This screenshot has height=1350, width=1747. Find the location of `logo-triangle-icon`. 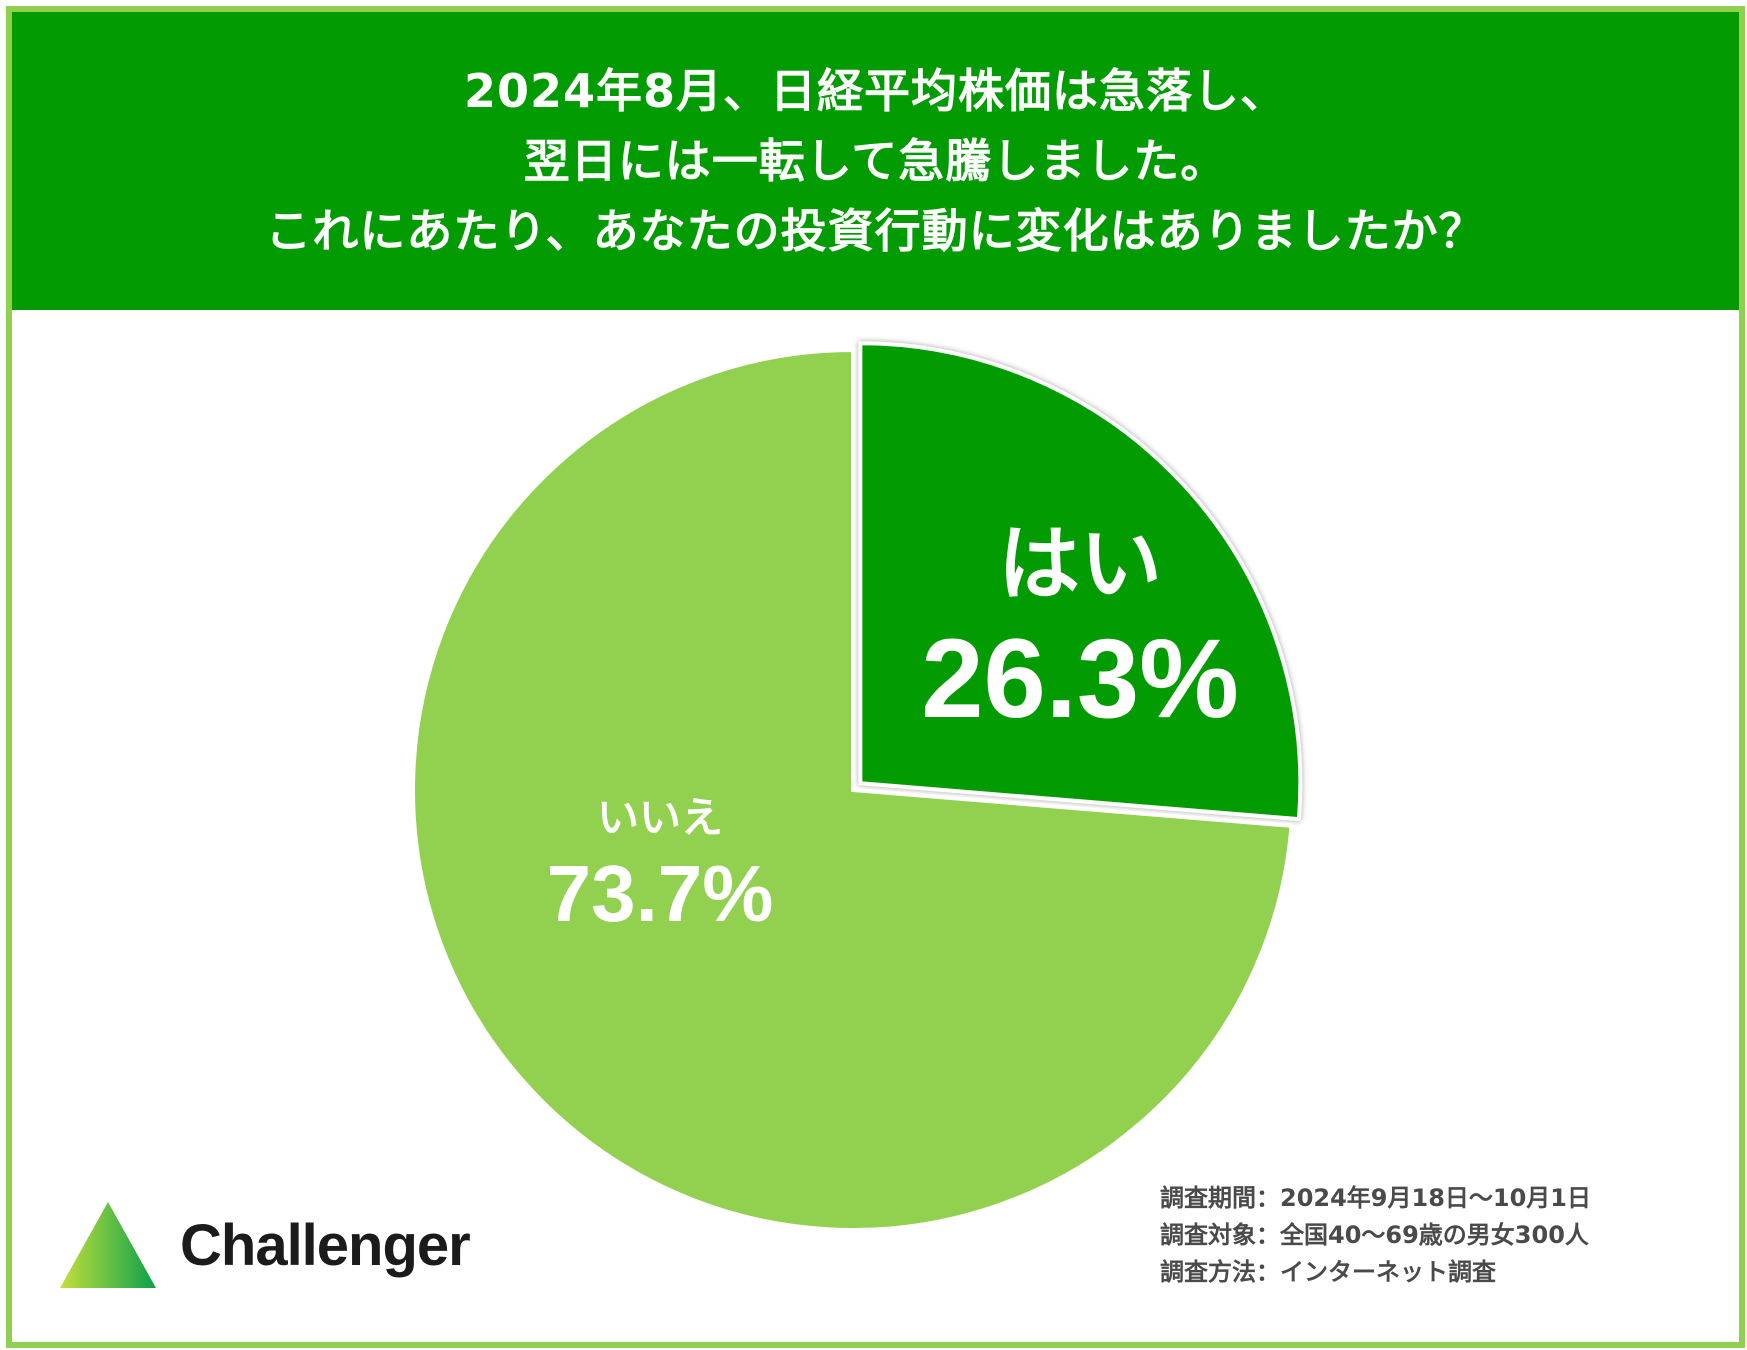

logo-triangle-icon is located at coordinates (108, 1245).